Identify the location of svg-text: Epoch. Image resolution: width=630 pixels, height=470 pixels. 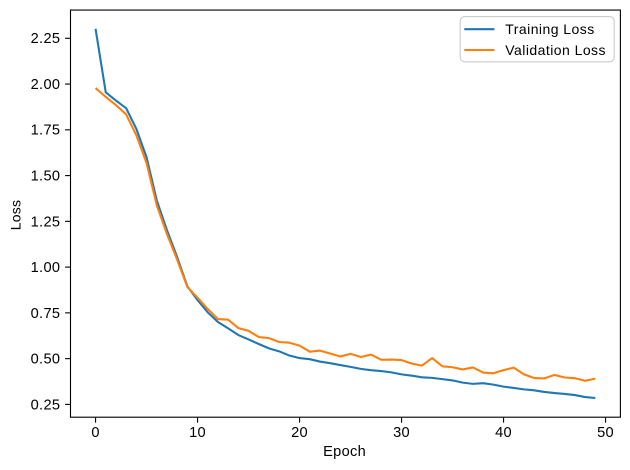
(344, 452).